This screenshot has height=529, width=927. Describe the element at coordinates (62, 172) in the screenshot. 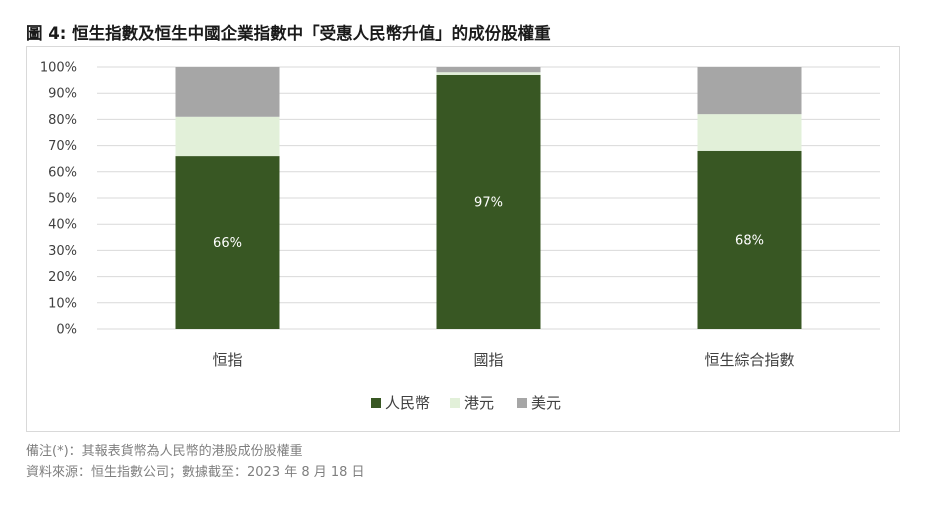

I see `y-tick-label: 60%` at that location.